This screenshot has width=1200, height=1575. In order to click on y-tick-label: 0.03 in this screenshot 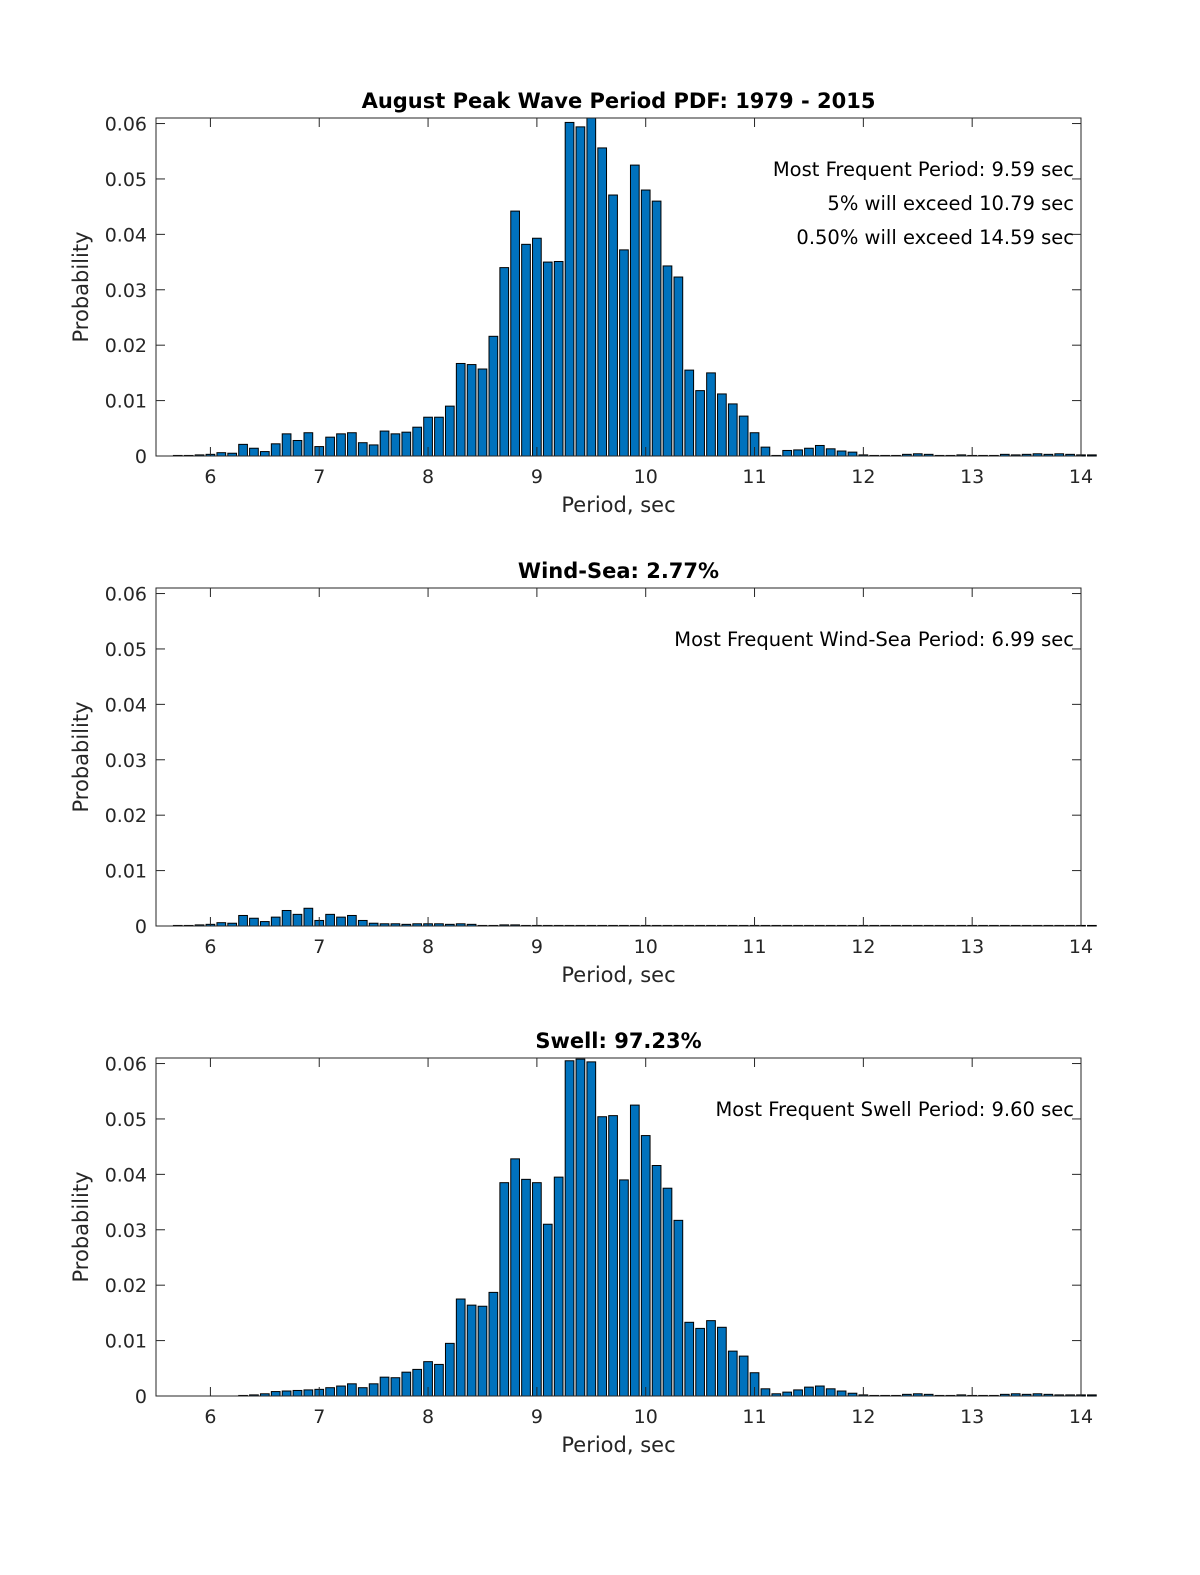, I will do `click(126, 1231)`.